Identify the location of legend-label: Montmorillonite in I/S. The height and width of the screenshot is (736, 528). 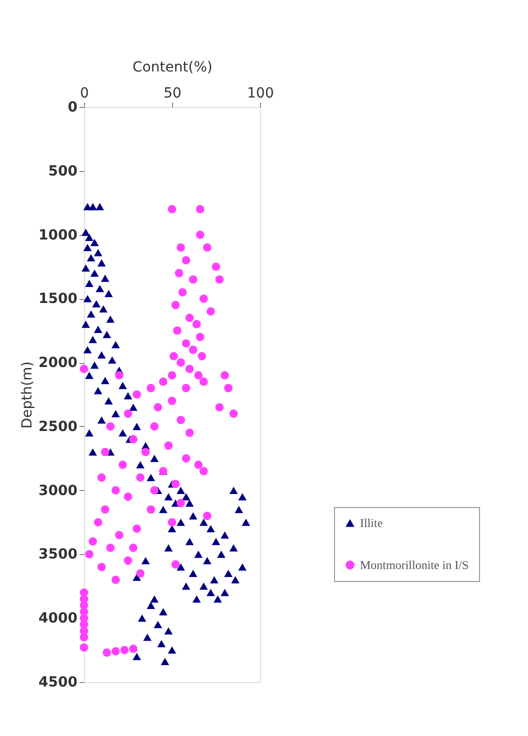
(414, 565).